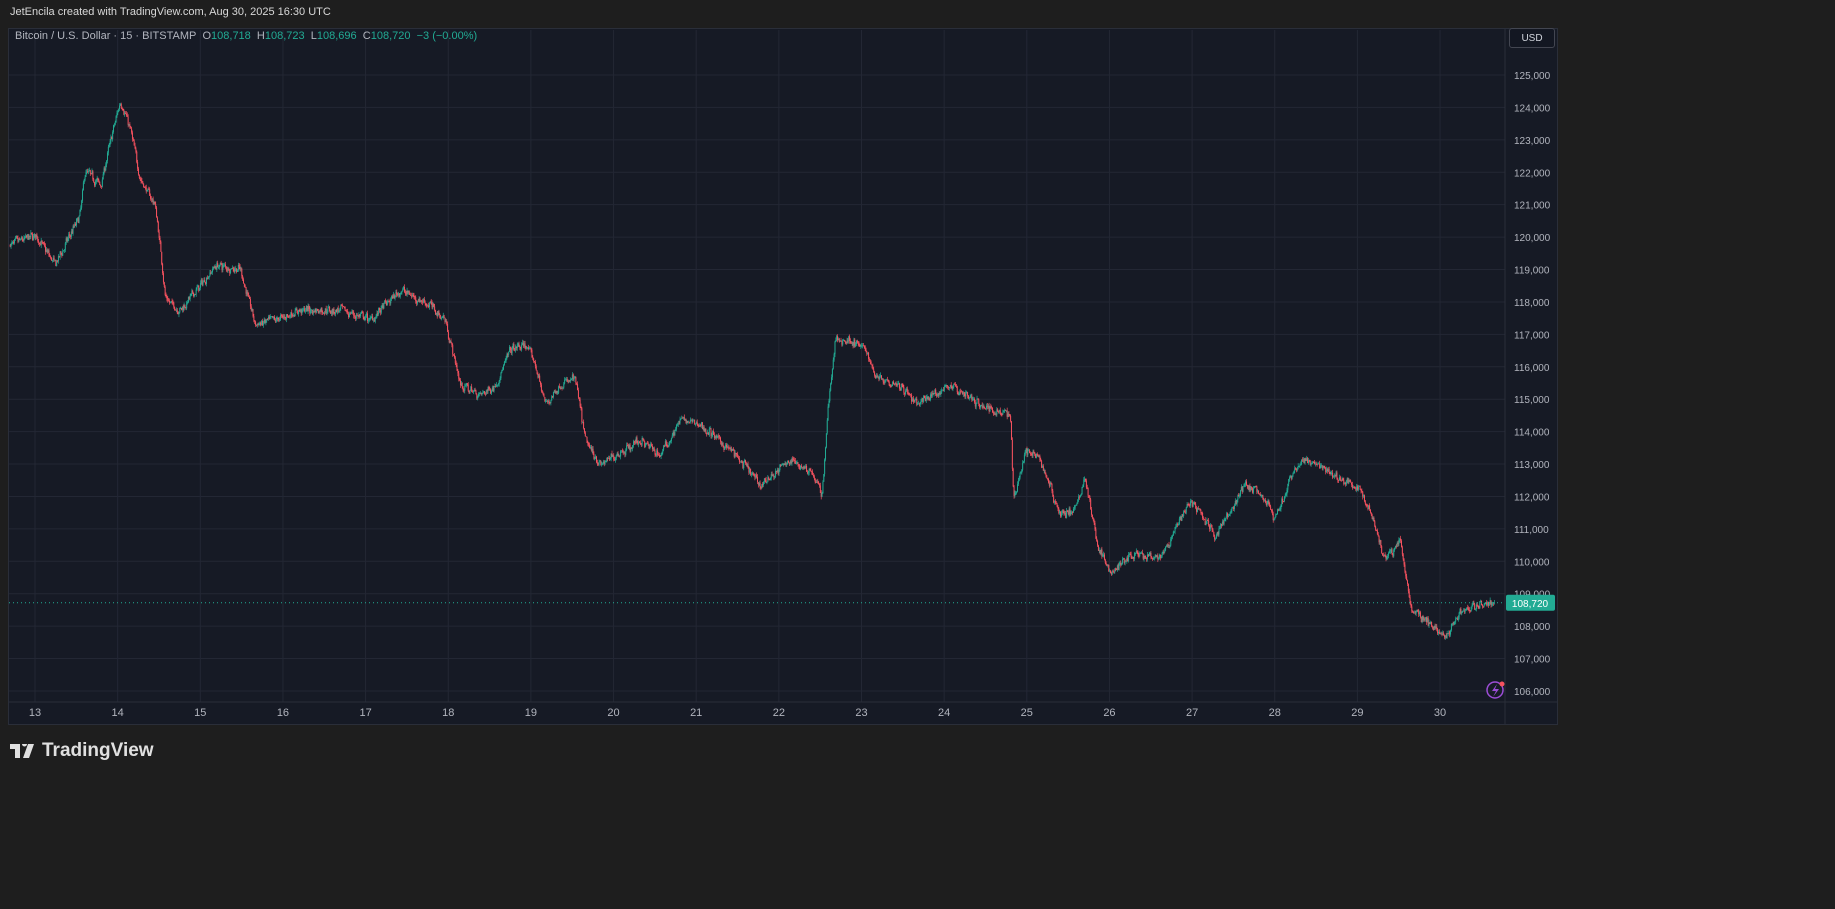 The image size is (1835, 909). Describe the element at coordinates (613, 713) in the screenshot. I see `x-tick-label: 20` at that location.